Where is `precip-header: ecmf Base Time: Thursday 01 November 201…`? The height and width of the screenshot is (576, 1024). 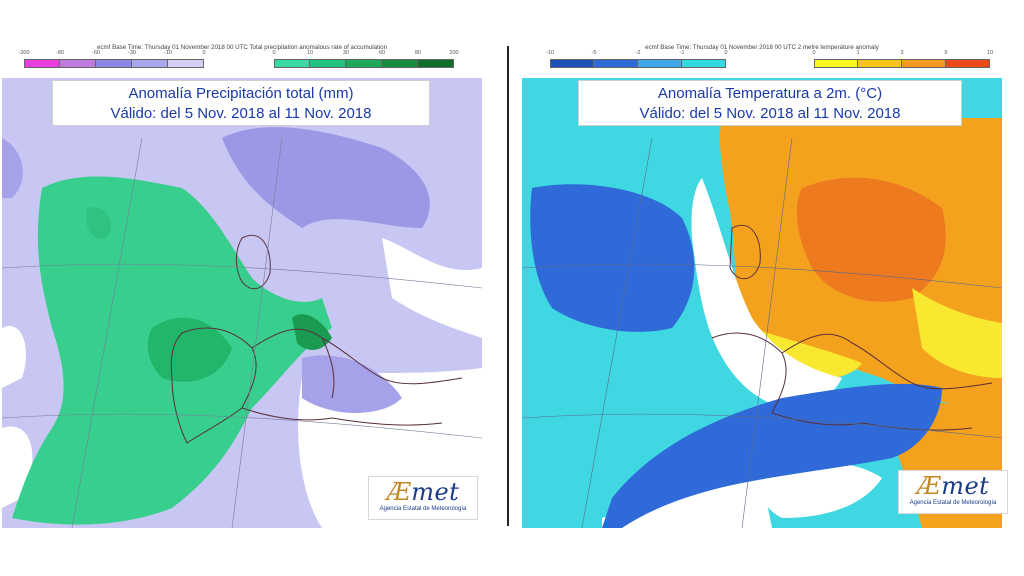 precip-header: ecmf Base Time: Thursday 01 November 201… is located at coordinates (242, 64).